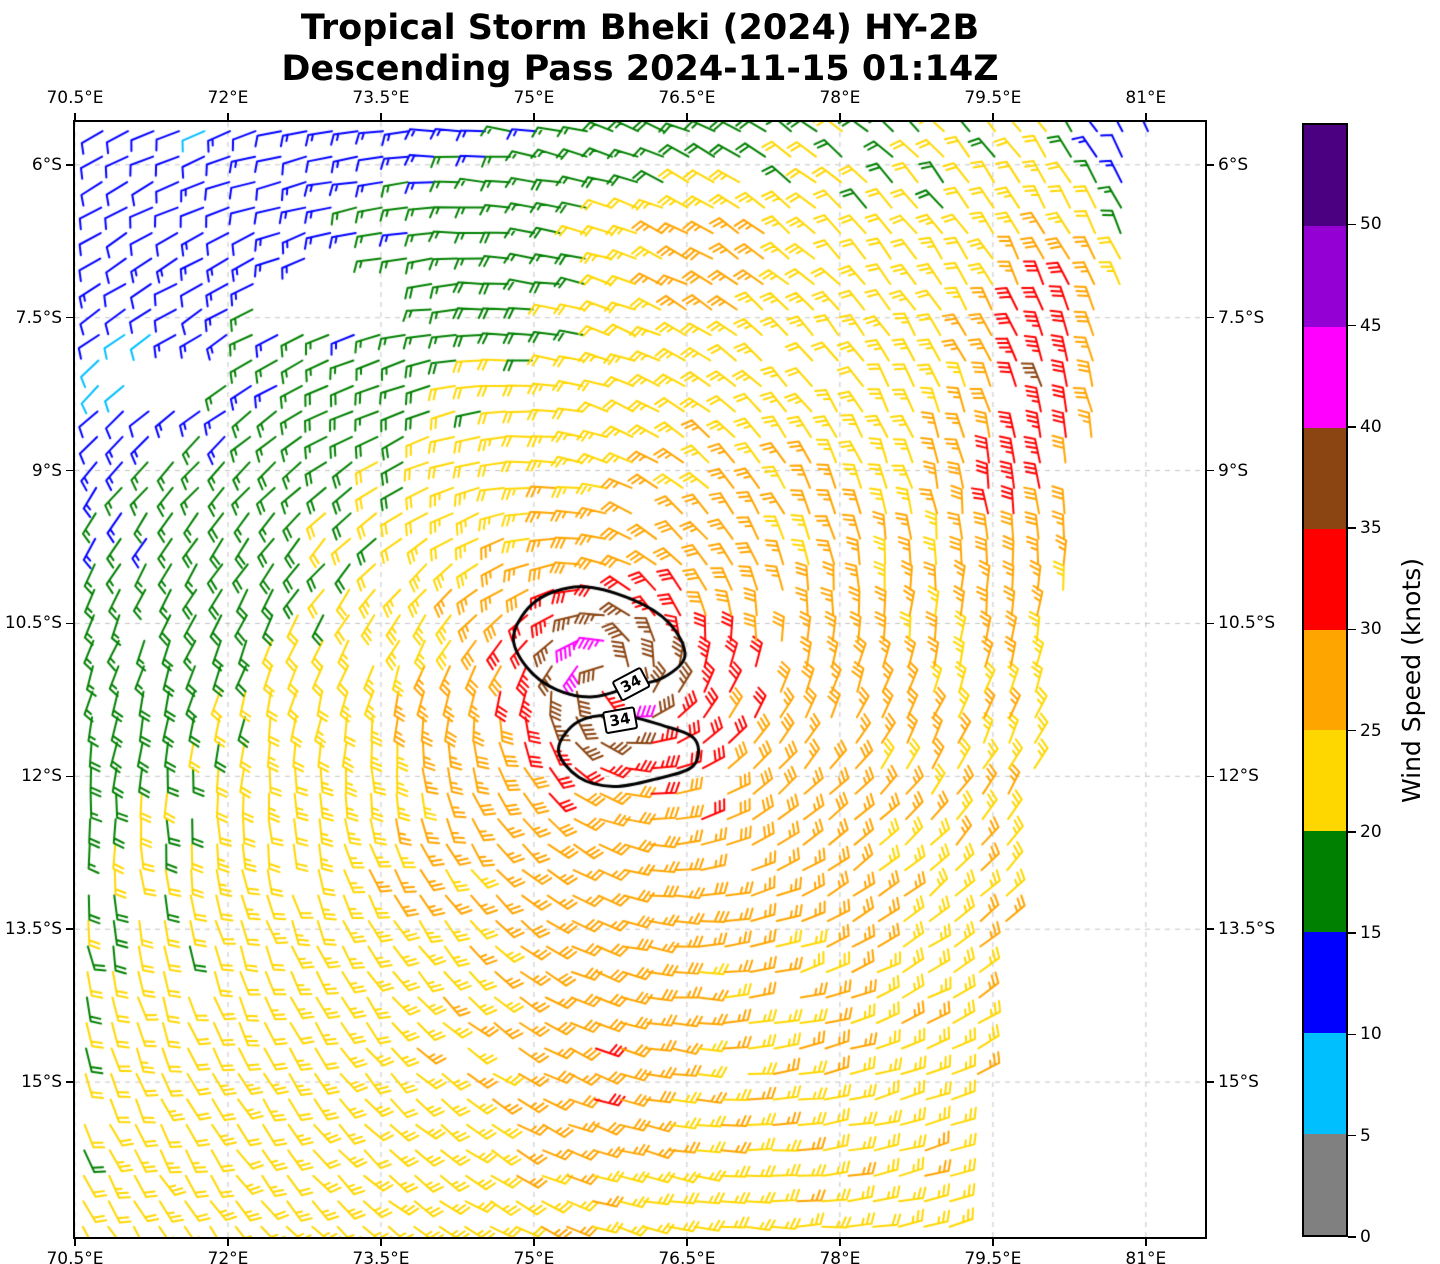 Image resolution: width=1440 pixels, height=1264 pixels. What do you see at coordinates (687, 1256) in the screenshot?
I see `x-tick-label-bottom: 76.5°E` at bounding box center [687, 1256].